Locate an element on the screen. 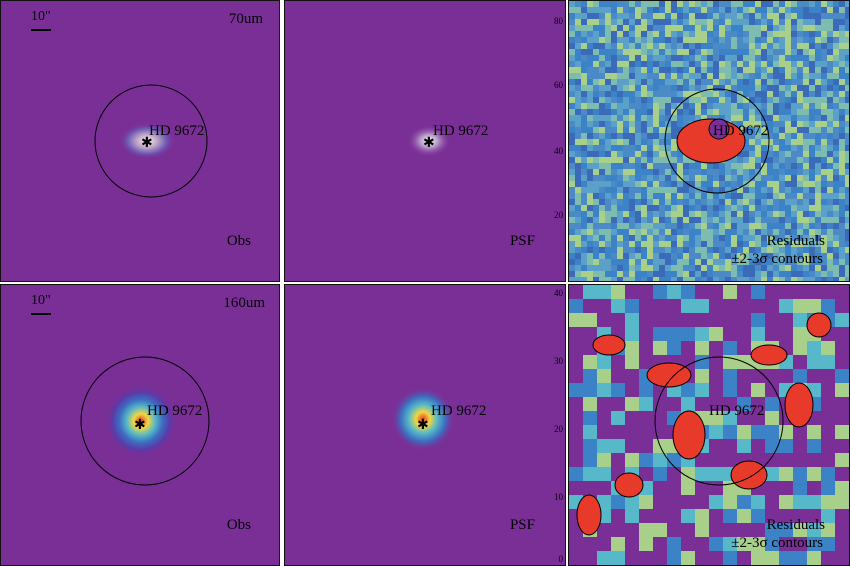 The width and height of the screenshot is (850, 566). psf-160um-image: ✱ is located at coordinates (423, 419).